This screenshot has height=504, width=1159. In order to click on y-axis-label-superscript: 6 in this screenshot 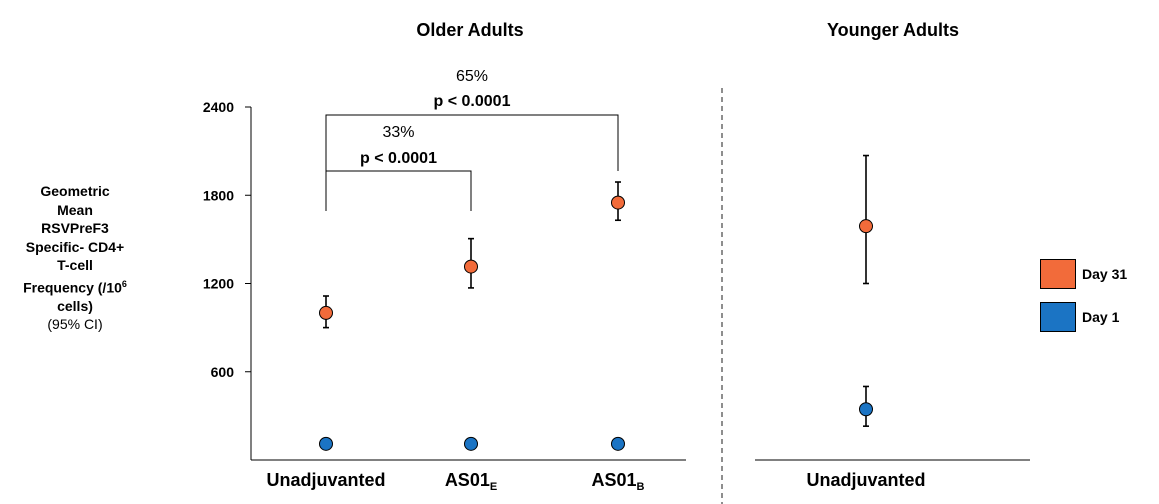, I will do `click(124, 283)`.